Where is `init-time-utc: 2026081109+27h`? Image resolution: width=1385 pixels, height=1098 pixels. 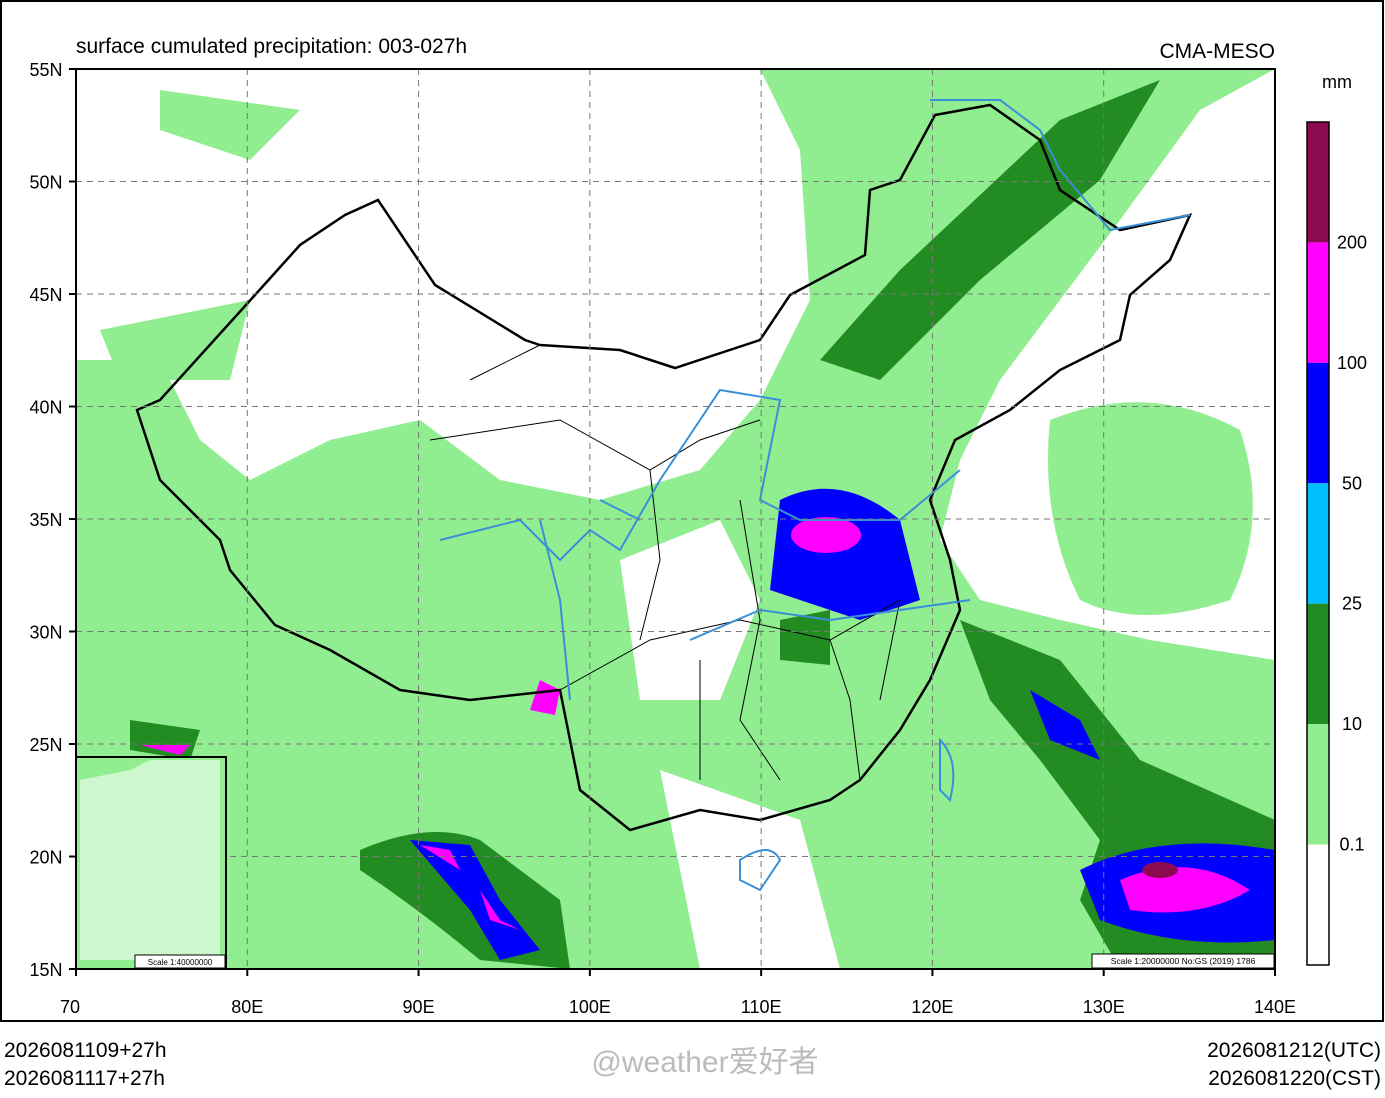 init-time-utc: 2026081109+27h is located at coordinates (85, 1050).